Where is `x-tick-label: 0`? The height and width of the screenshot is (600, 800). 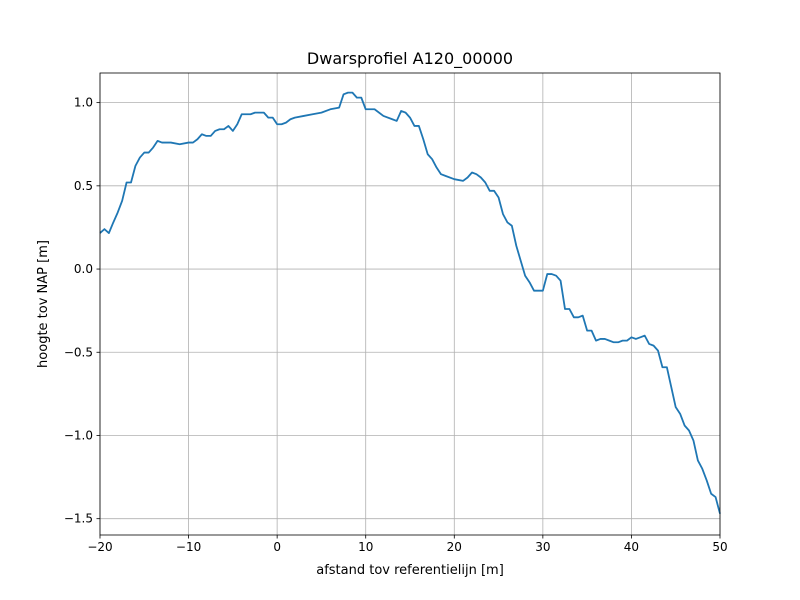 x-tick-label: 0 is located at coordinates (277, 547).